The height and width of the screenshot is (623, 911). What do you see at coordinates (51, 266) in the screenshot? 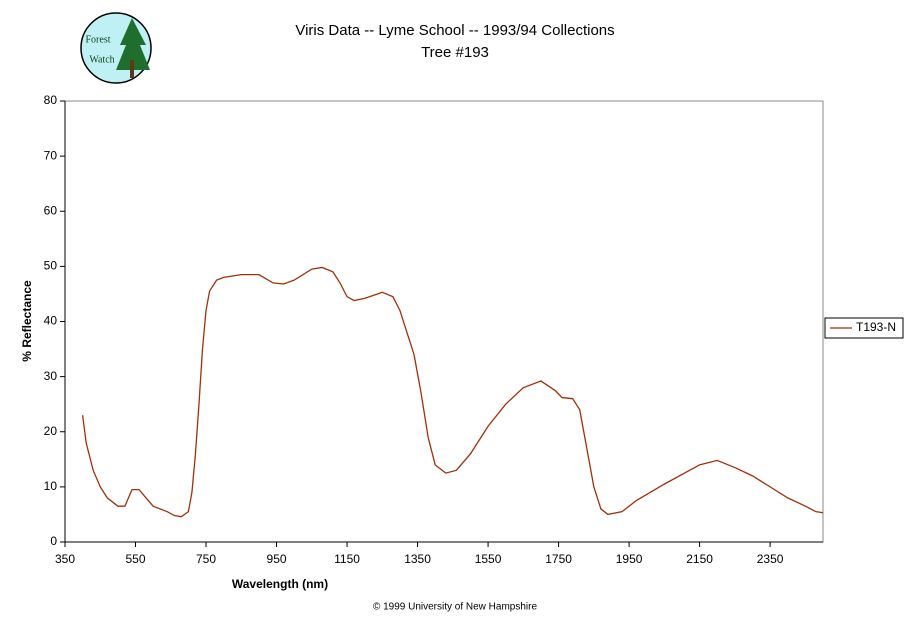
I see `y-tick-label: 50` at bounding box center [51, 266].